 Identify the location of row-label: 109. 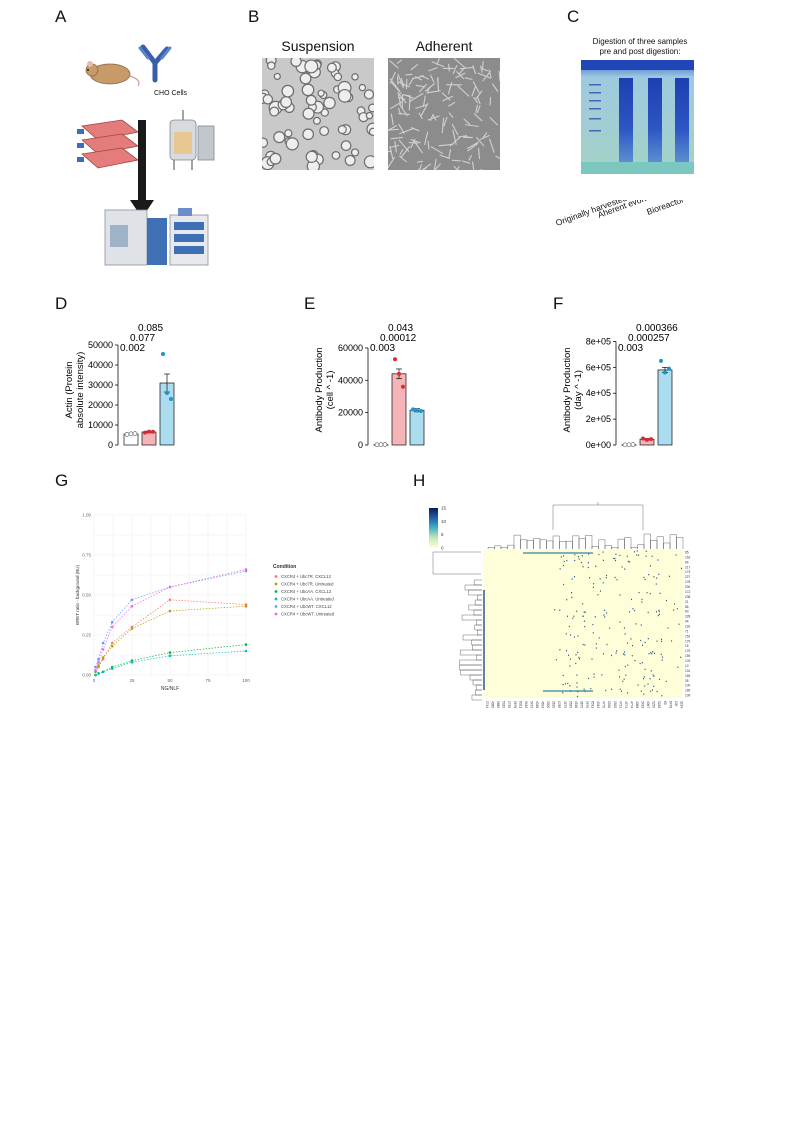
(688, 696).